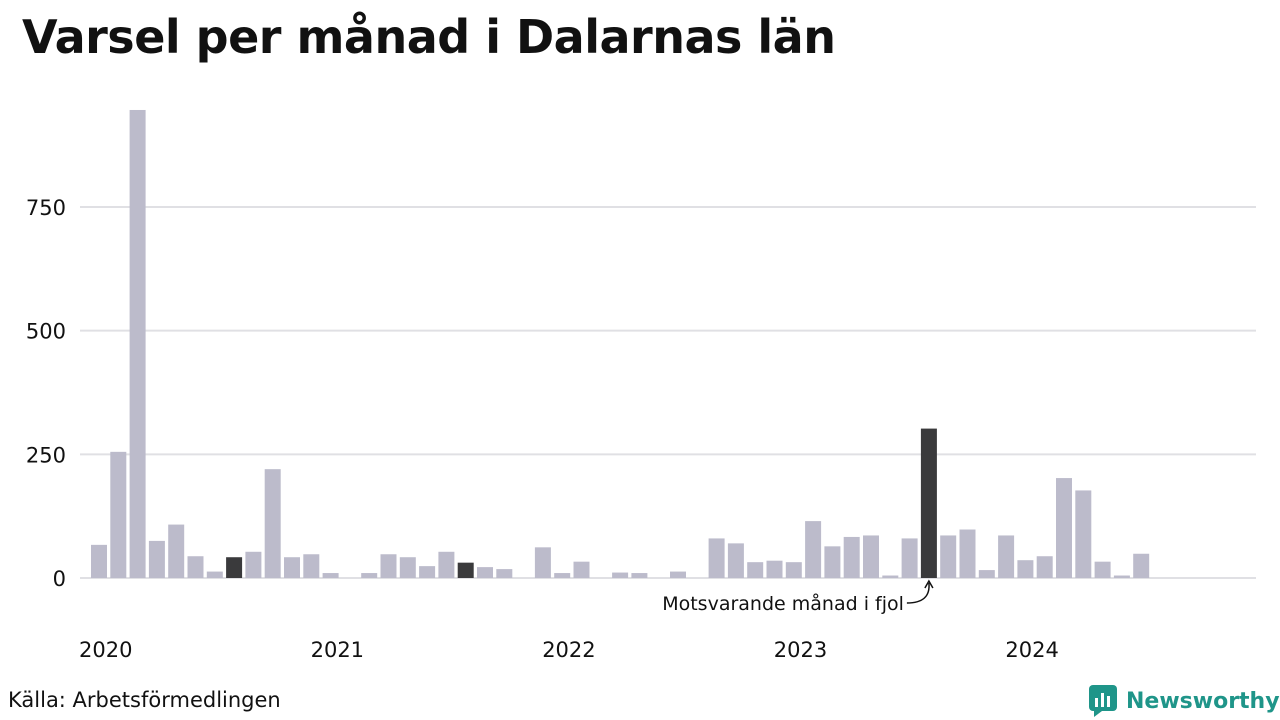 The width and height of the screenshot is (1280, 720). I want to click on chart-title: Varsel per månad i Dalarnas län, so click(429, 37).